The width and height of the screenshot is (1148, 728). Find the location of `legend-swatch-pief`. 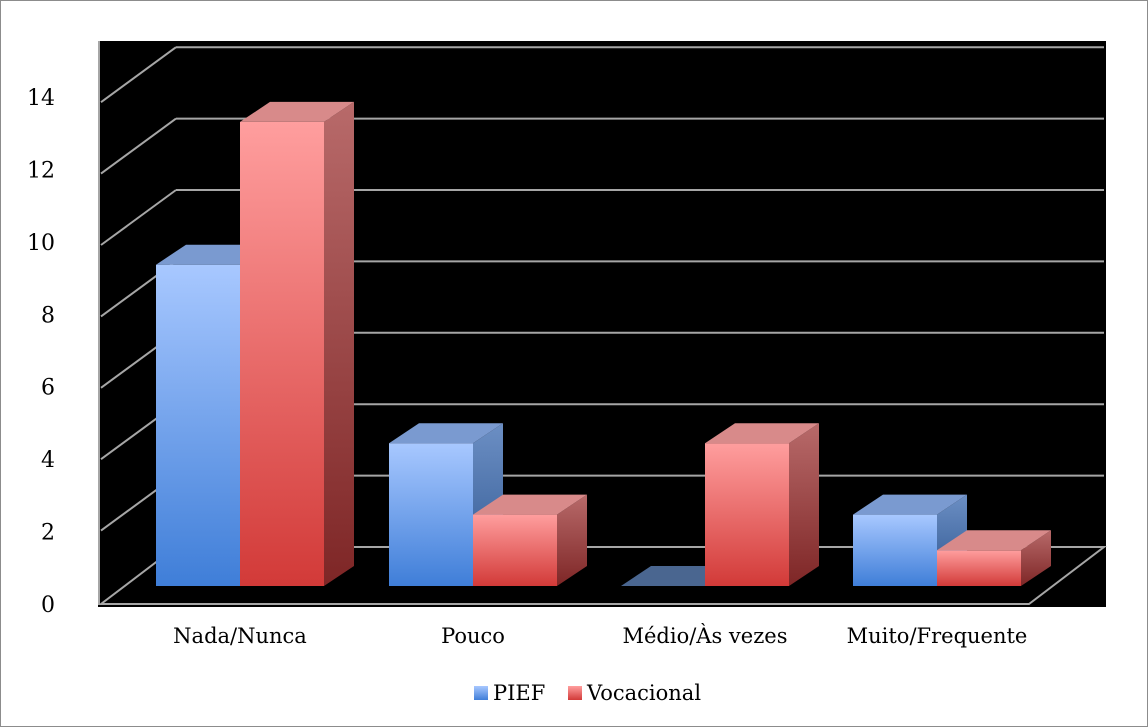

legend-swatch-pief is located at coordinates (481, 693).